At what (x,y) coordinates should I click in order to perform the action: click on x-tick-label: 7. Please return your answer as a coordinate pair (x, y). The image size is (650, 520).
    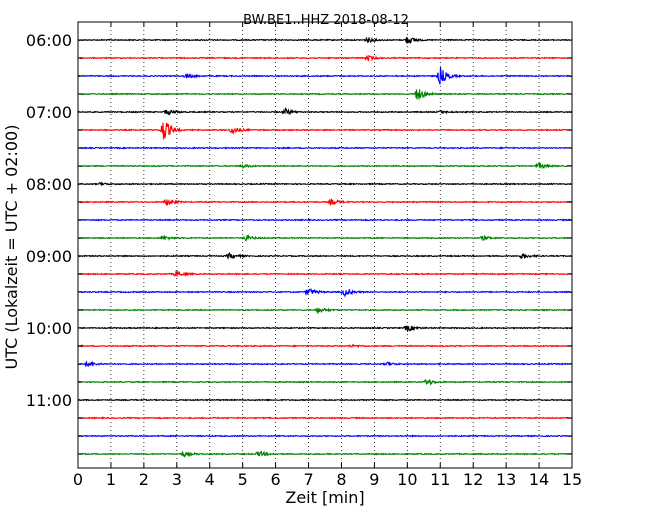
    Looking at the image, I should click on (308, 479).